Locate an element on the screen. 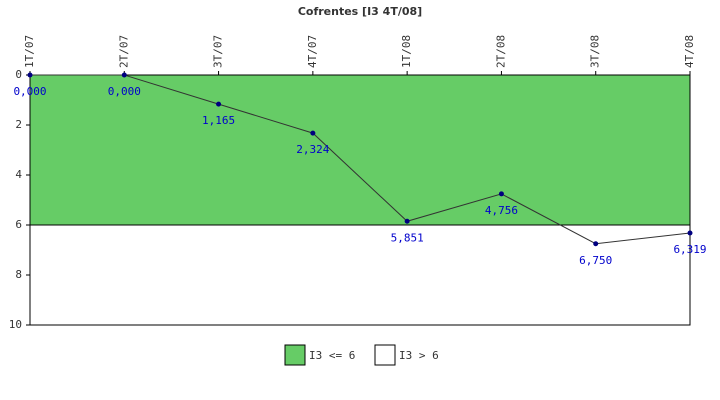 This screenshot has width=720, height=400. x-tick-label: 4T/08 is located at coordinates (689, 51).